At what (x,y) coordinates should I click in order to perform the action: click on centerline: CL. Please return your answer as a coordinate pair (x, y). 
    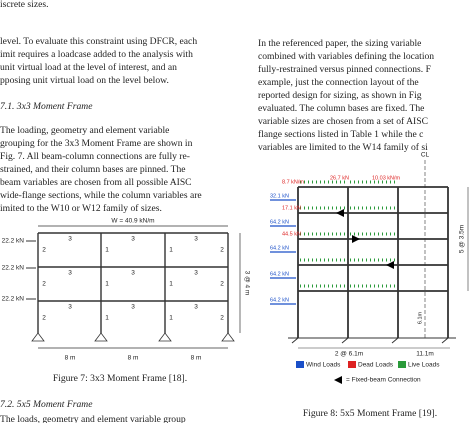
    Looking at the image, I should click on (425, 155).